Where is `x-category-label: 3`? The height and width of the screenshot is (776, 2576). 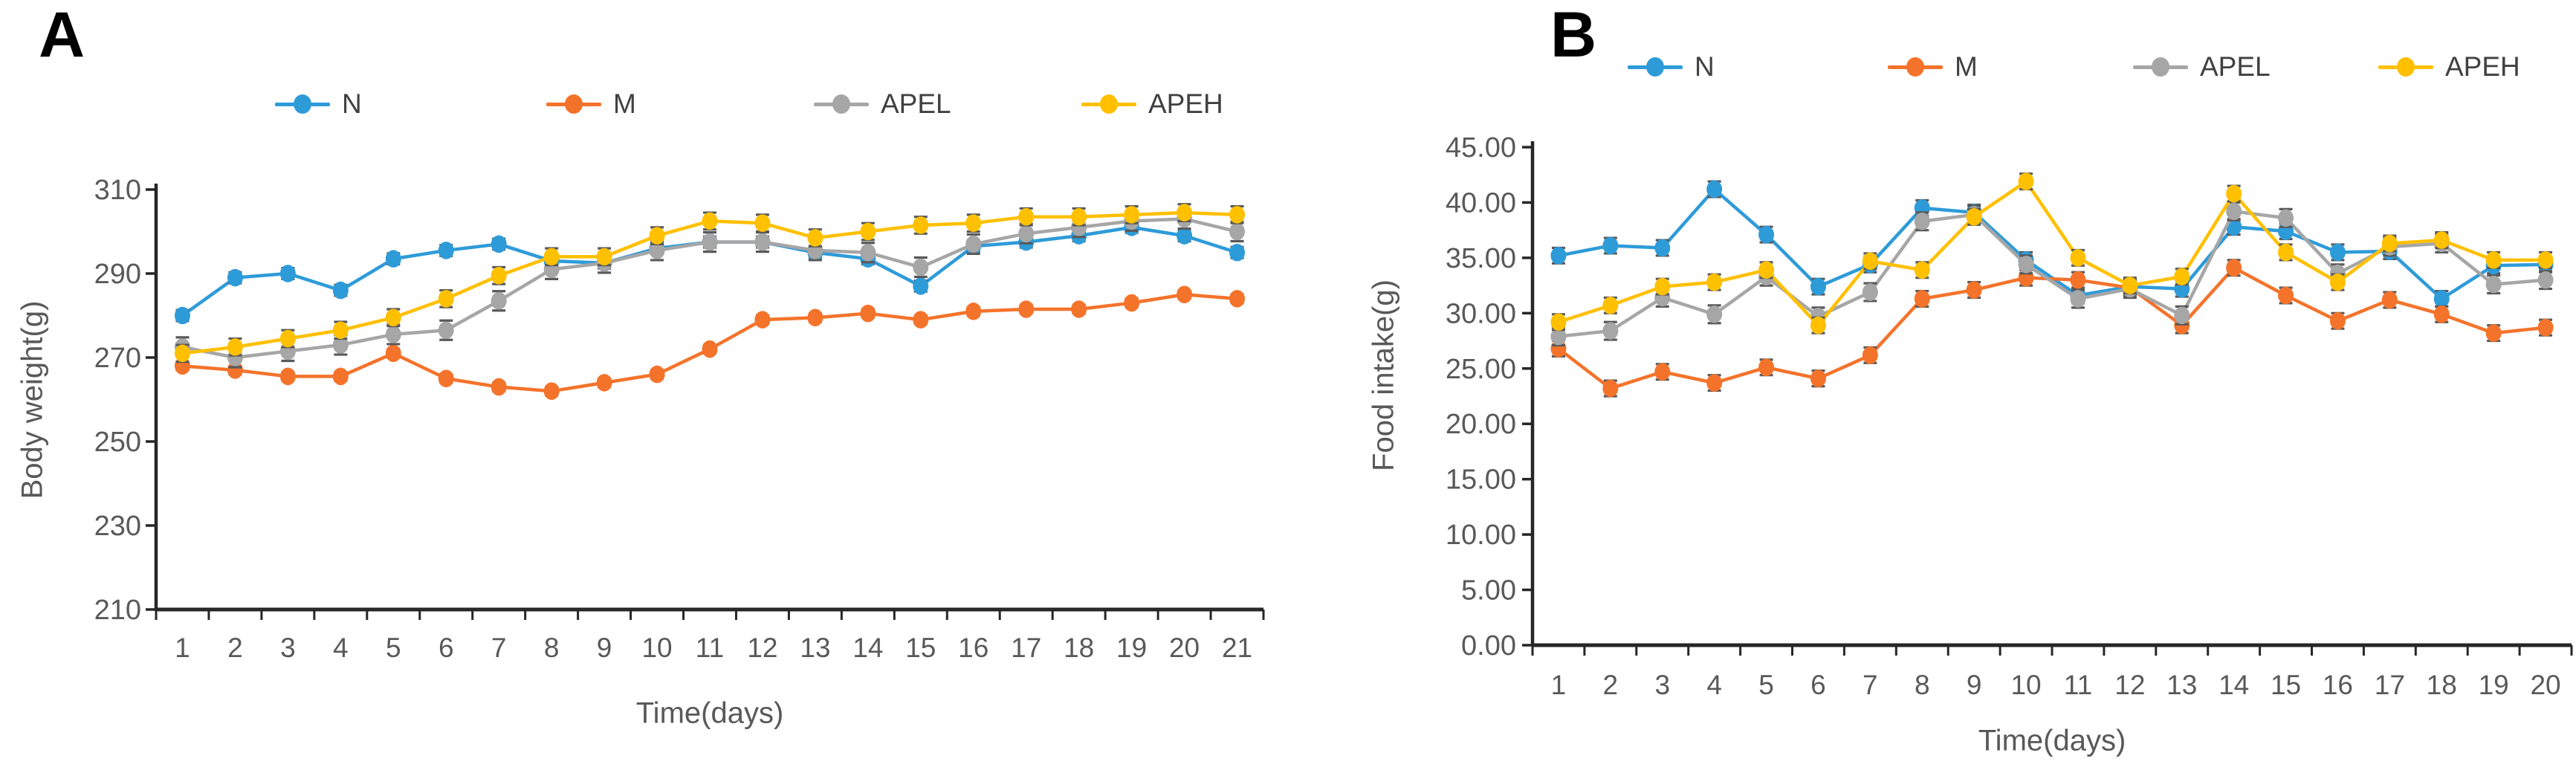
x-category-label: 3 is located at coordinates (1662, 685).